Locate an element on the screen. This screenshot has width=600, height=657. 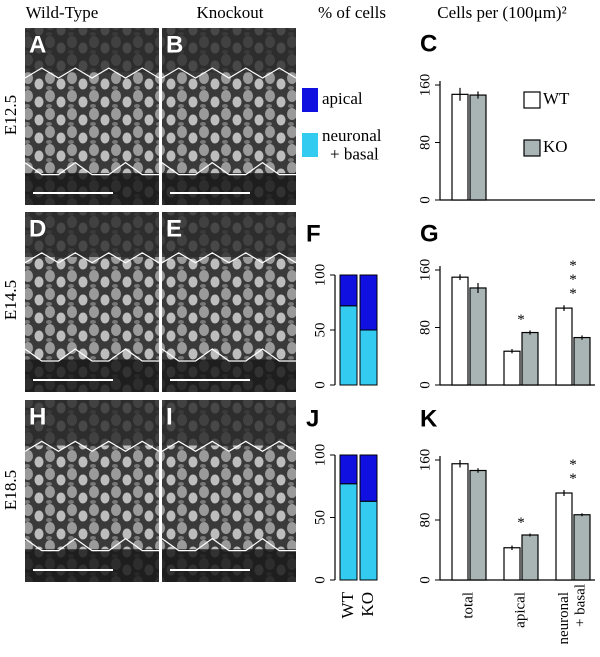
significance: * * * is located at coordinates (573, 281).